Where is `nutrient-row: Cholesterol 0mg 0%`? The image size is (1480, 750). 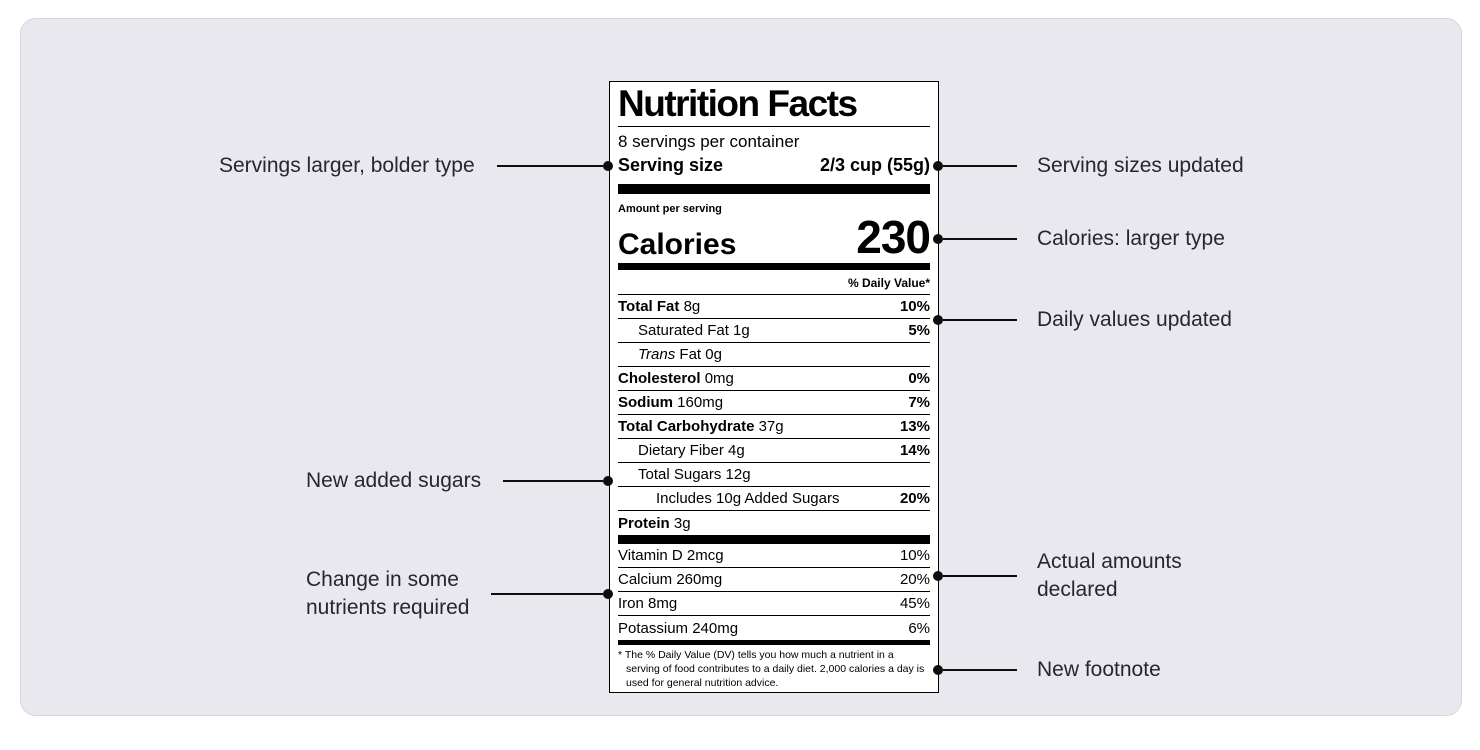 nutrient-row: Cholesterol 0mg 0% is located at coordinates (774, 379).